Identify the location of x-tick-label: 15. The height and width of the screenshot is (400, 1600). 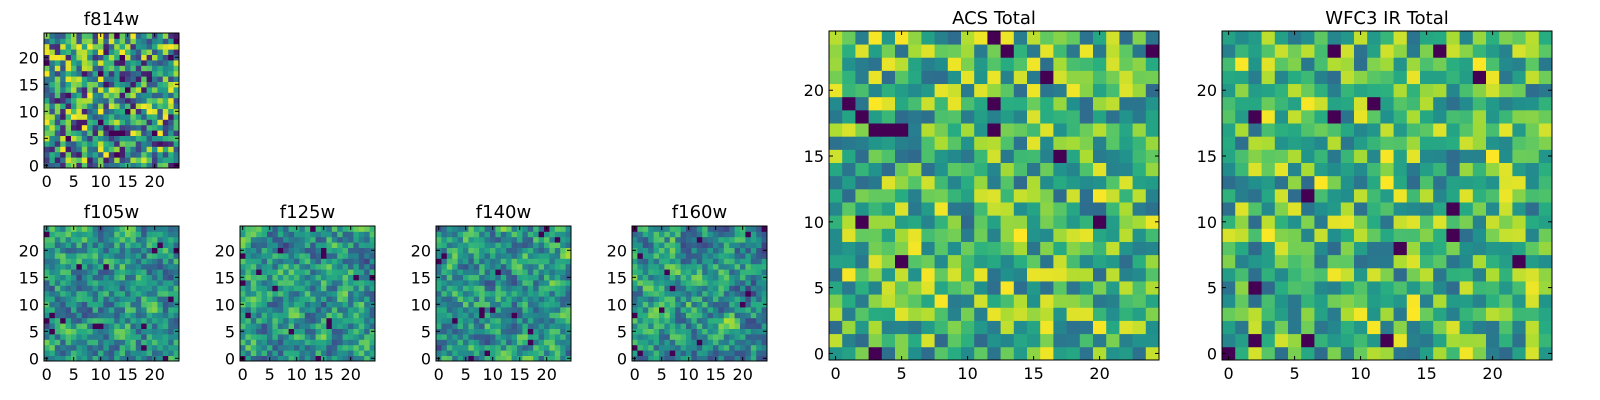
(520, 374).